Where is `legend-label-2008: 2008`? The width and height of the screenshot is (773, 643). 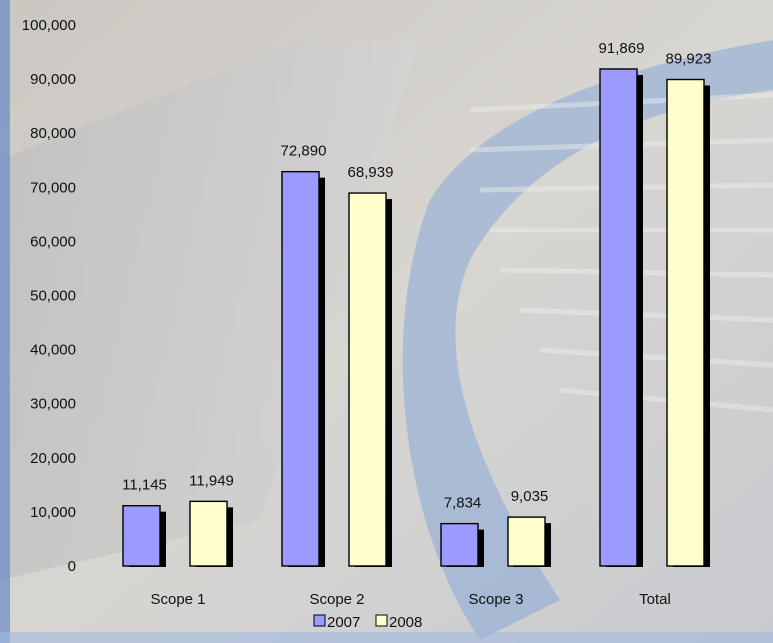 legend-label-2008: 2008 is located at coordinates (405, 622).